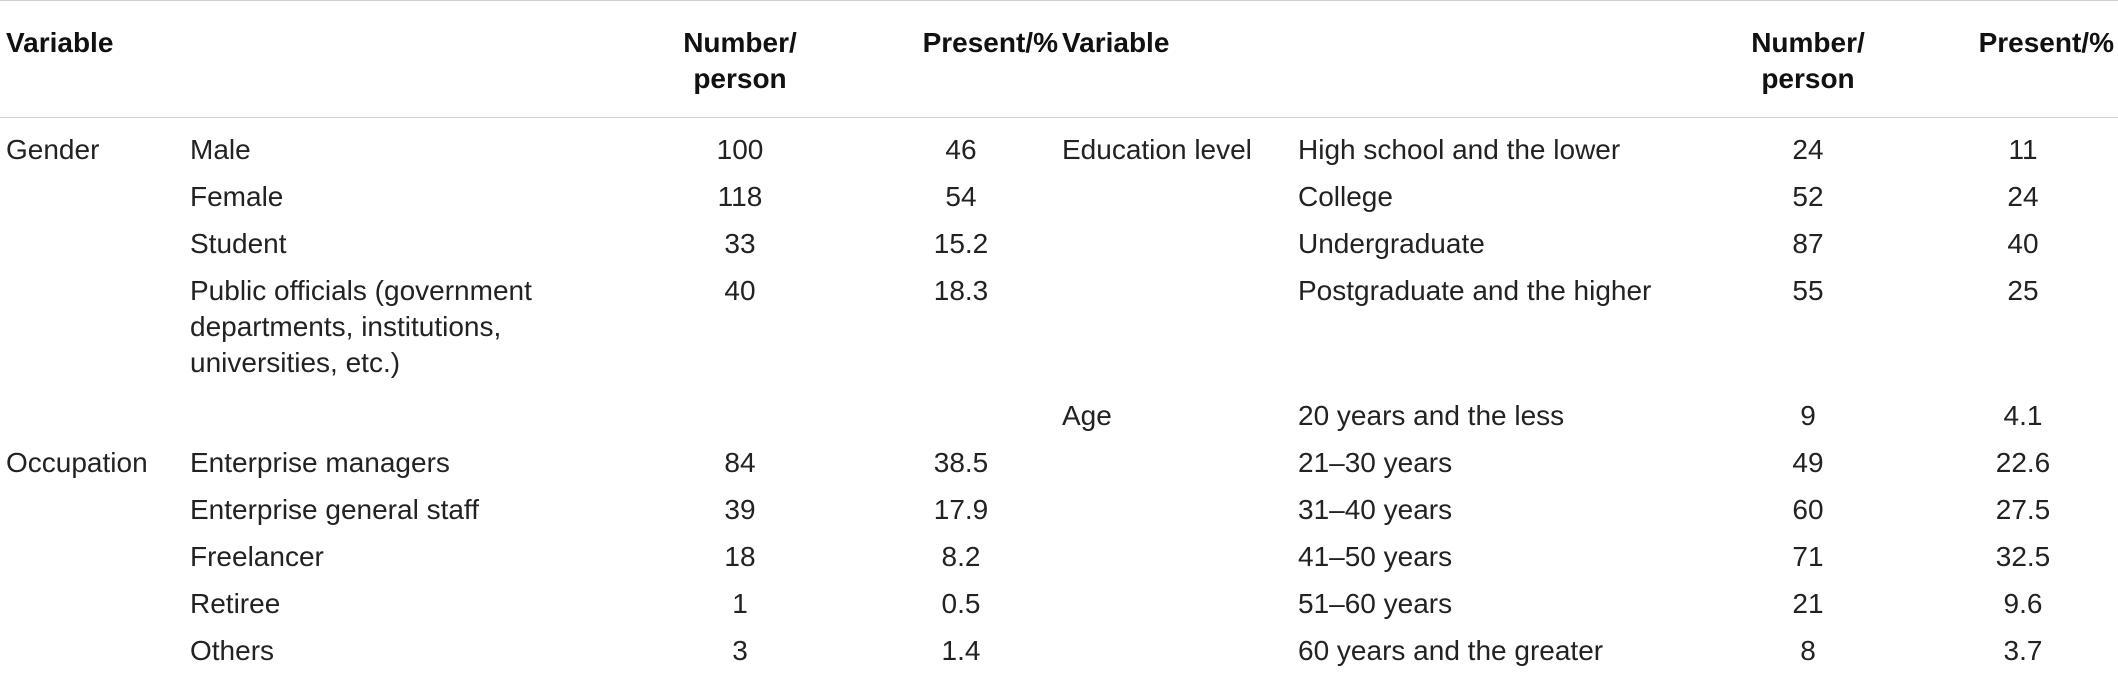 The height and width of the screenshot is (677, 2118). Describe the element at coordinates (361, 290) in the screenshot. I see `left-category-line1: Public officials (government` at that location.